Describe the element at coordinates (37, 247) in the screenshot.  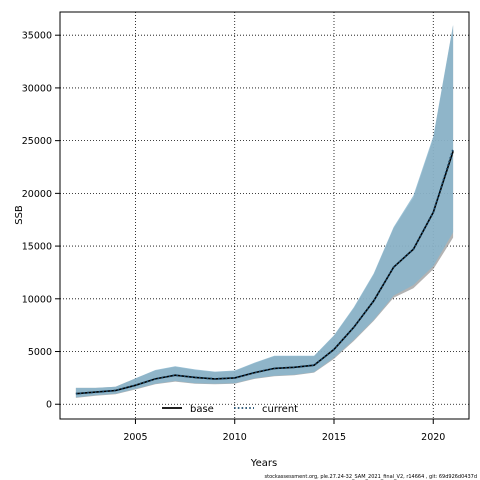
I see `y-tick-label-15000: 15000` at that location.